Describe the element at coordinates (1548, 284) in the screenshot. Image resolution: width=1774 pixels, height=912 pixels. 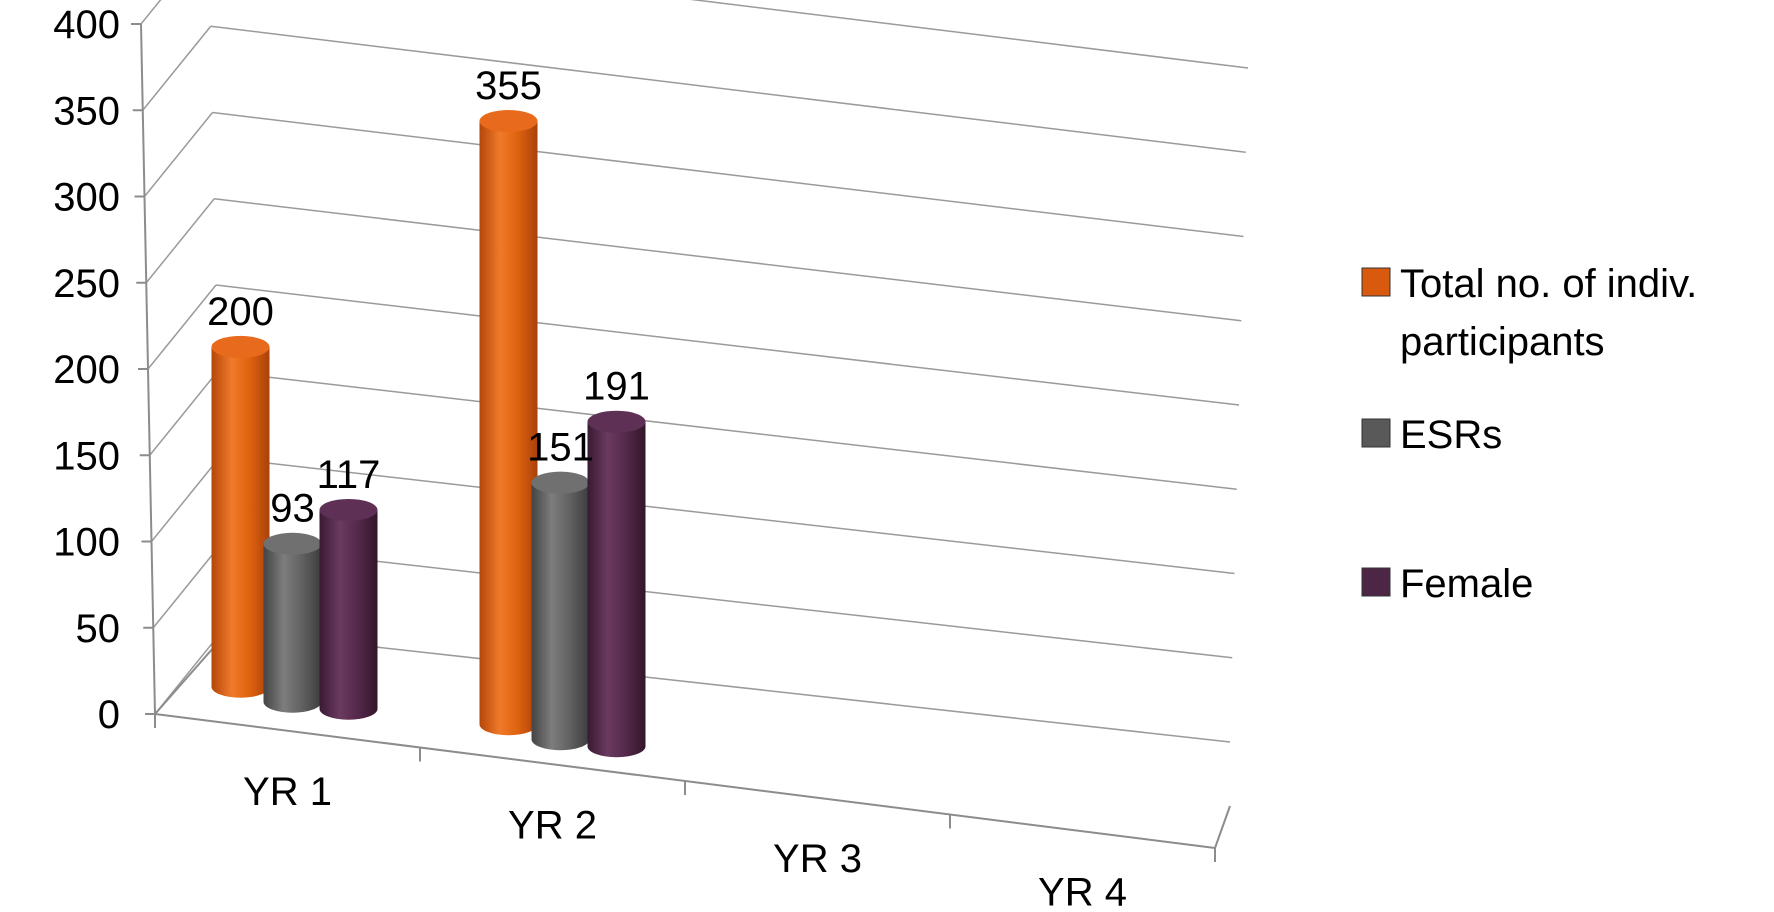
I see `legend-label: Total no. of indiv.` at that location.